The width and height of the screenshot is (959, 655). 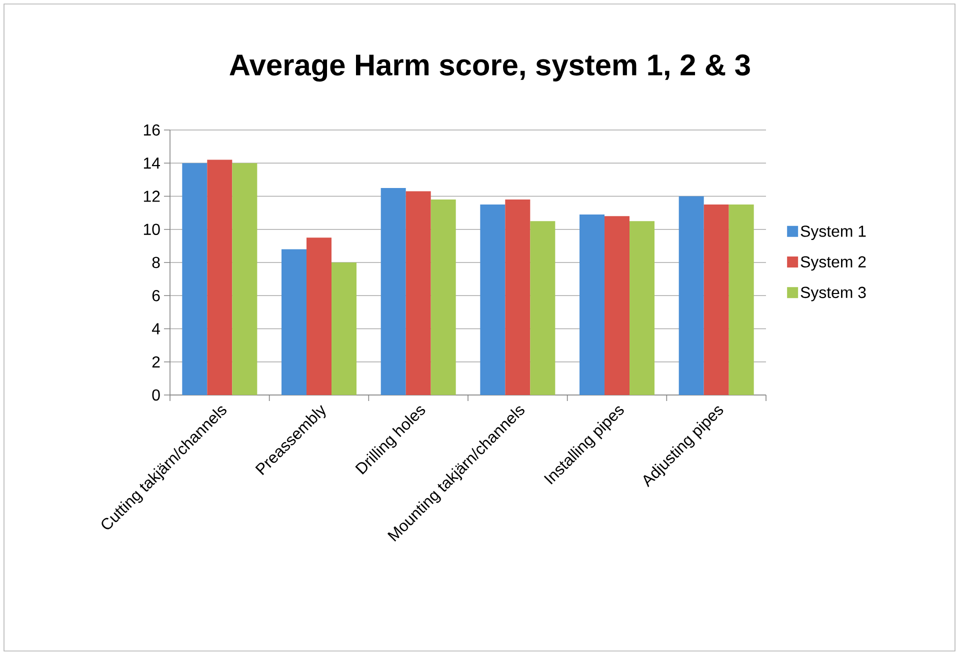 What do you see at coordinates (156, 395) in the screenshot?
I see `y-tick-label: 0` at bounding box center [156, 395].